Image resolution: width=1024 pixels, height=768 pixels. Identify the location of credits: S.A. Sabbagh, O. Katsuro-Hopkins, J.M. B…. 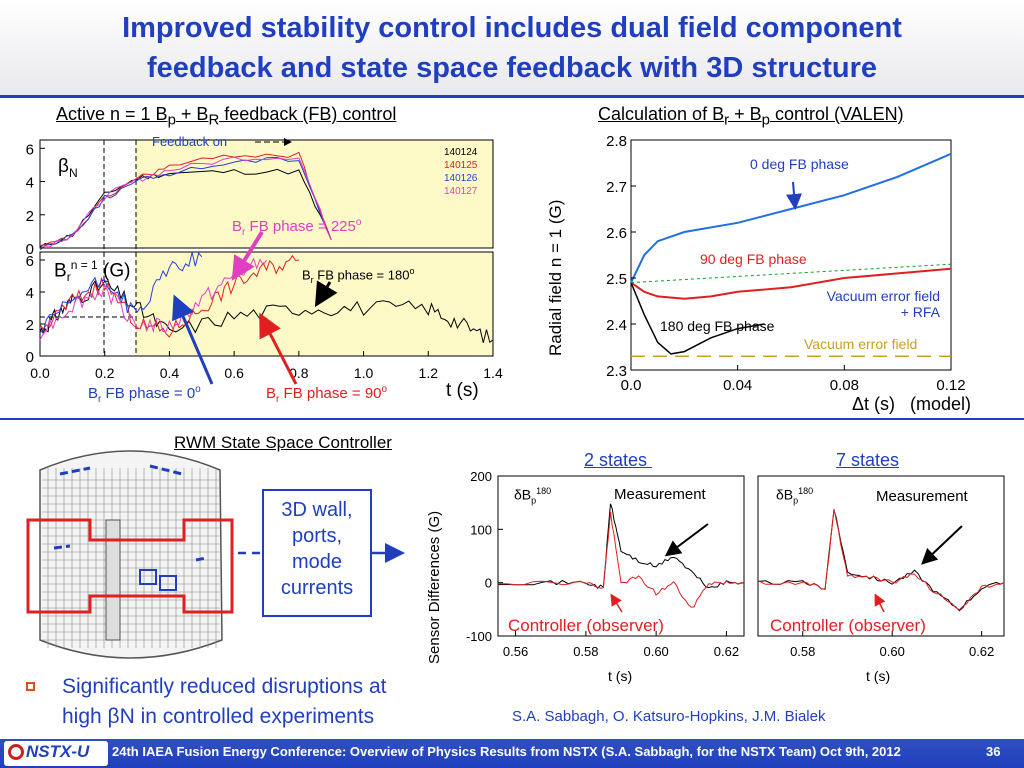
(669, 716).